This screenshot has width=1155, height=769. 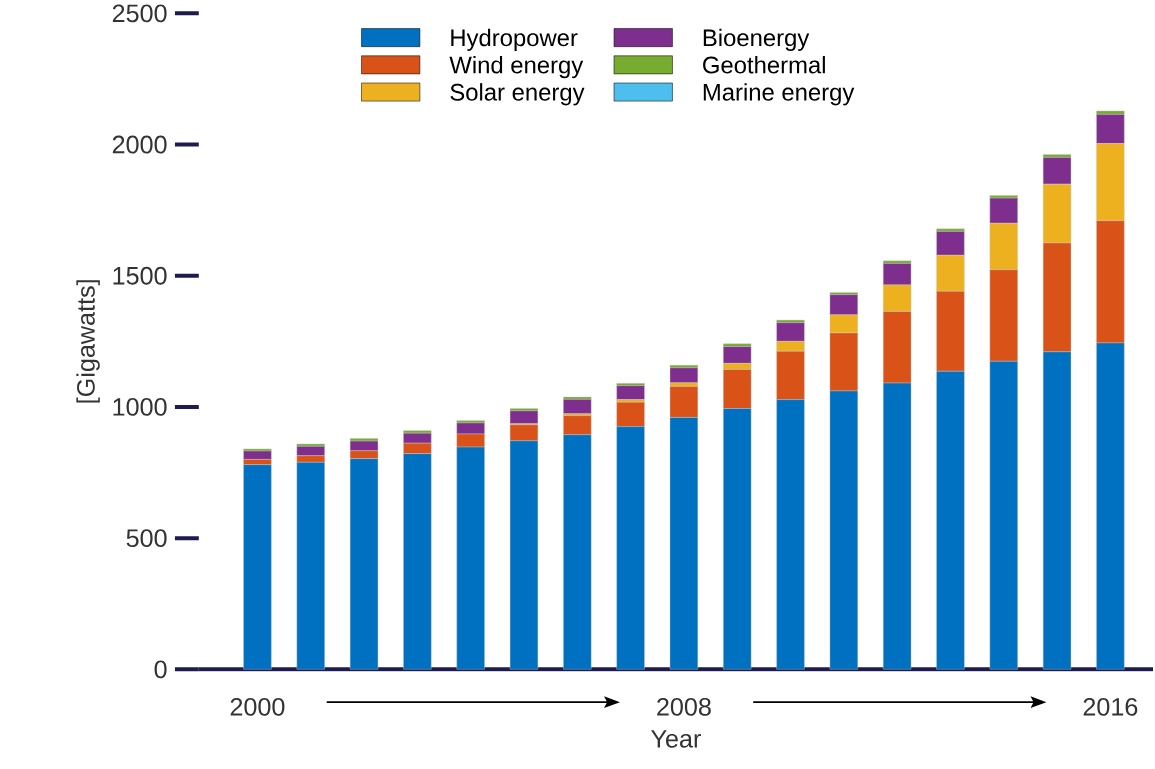 What do you see at coordinates (684, 707) in the screenshot?
I see `x-tick-label: 2008` at bounding box center [684, 707].